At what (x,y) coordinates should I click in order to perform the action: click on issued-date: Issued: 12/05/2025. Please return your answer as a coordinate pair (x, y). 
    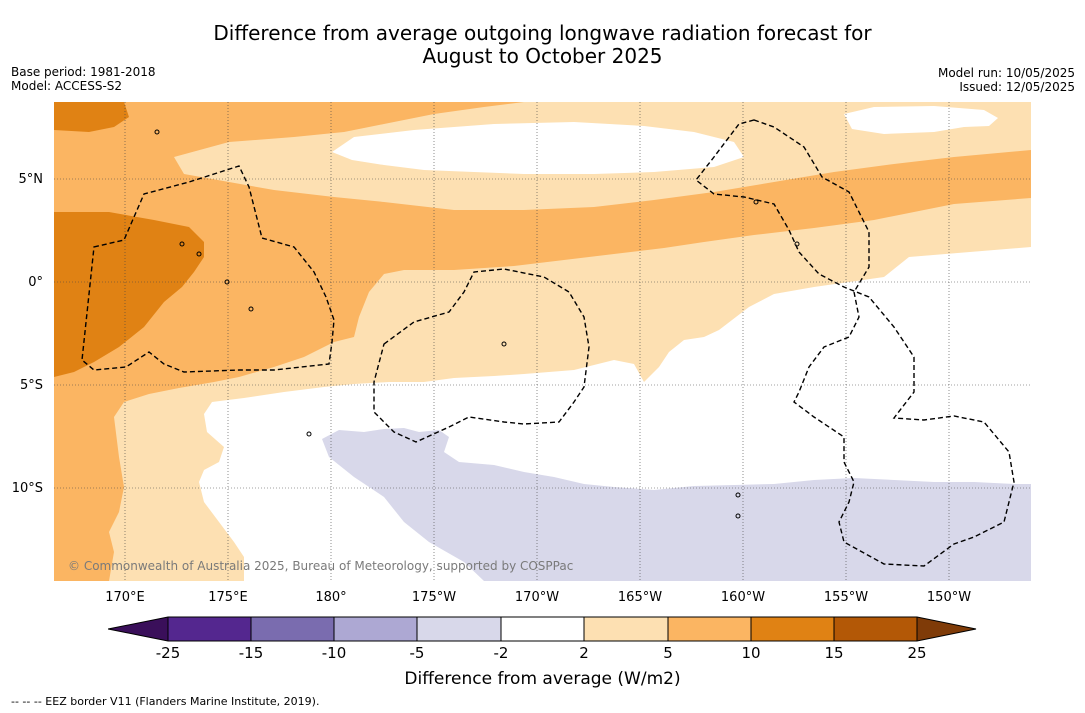
    Looking at the image, I should click on (1017, 87).